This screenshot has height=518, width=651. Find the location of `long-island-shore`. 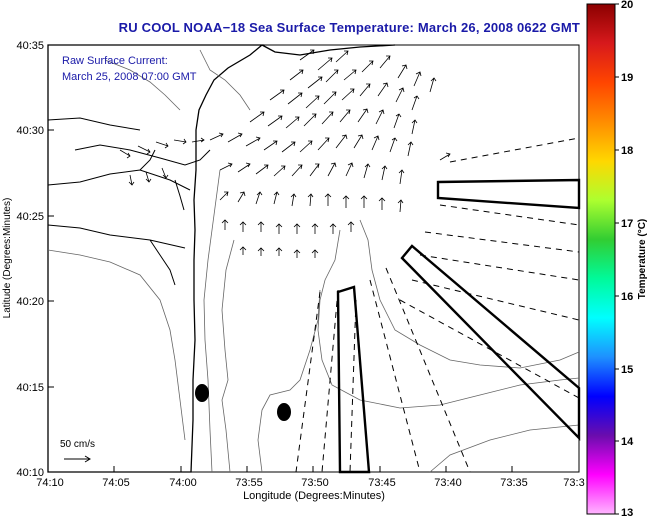

long-island-shore is located at coordinates (328, 50).